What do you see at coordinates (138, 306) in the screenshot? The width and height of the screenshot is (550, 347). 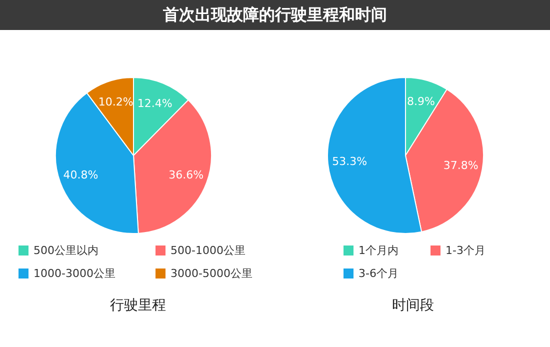 I see `text: 行驶里程` at bounding box center [138, 306].